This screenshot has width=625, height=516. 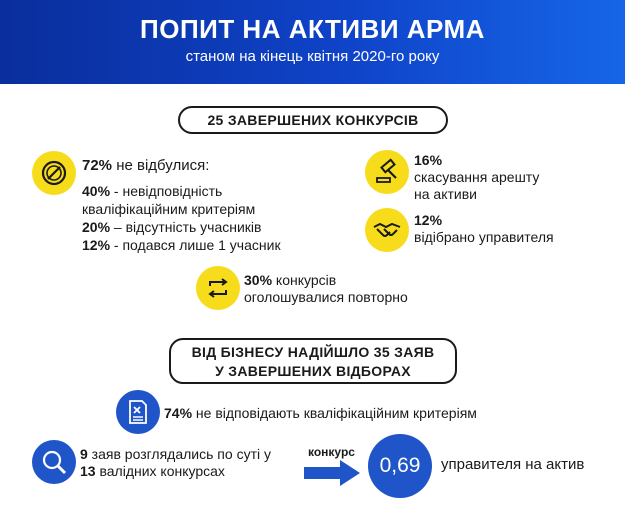 What do you see at coordinates (186, 227) in the screenshot?
I see `reason-text-2: – відсутність учасників` at bounding box center [186, 227].